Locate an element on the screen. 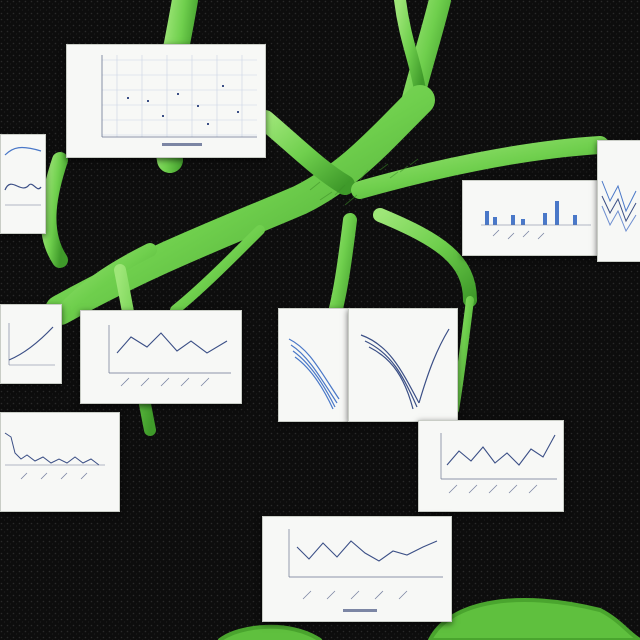  curve-chart is located at coordinates (31, 344).